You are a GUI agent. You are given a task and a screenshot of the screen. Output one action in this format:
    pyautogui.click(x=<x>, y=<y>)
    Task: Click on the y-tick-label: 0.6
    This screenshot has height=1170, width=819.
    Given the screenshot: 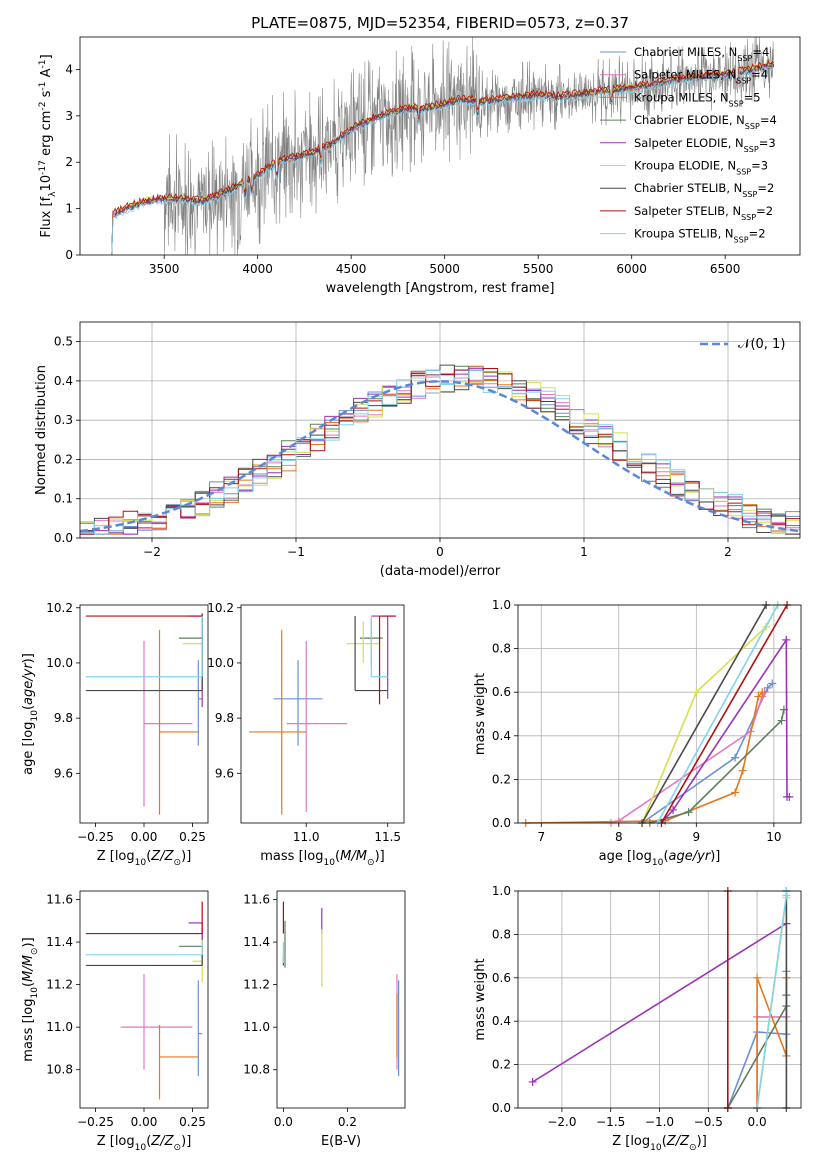 What is the action you would take?
    pyautogui.click(x=501, y=978)
    